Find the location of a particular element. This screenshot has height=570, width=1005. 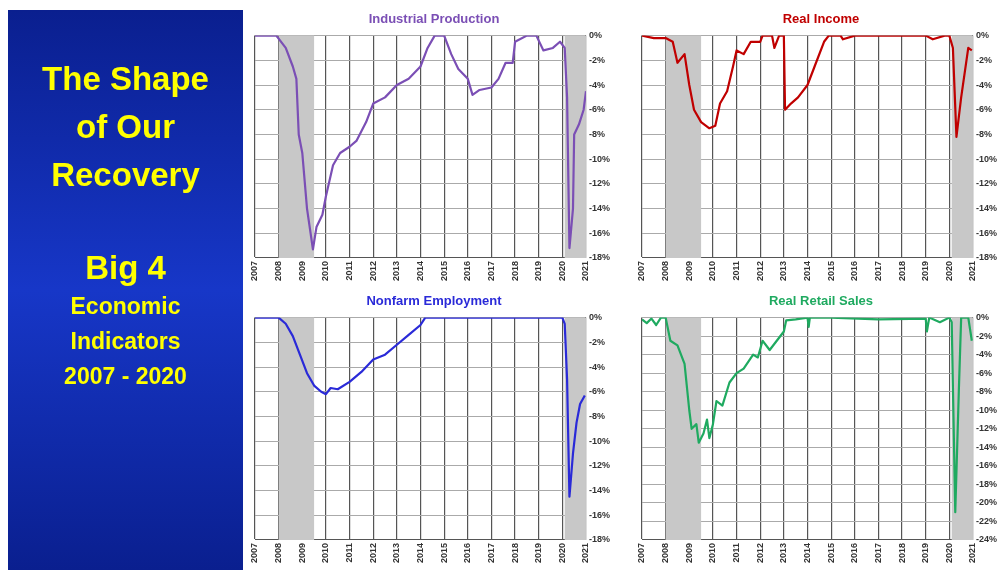

y-tick-label: -24% is located at coordinates (986, 539).